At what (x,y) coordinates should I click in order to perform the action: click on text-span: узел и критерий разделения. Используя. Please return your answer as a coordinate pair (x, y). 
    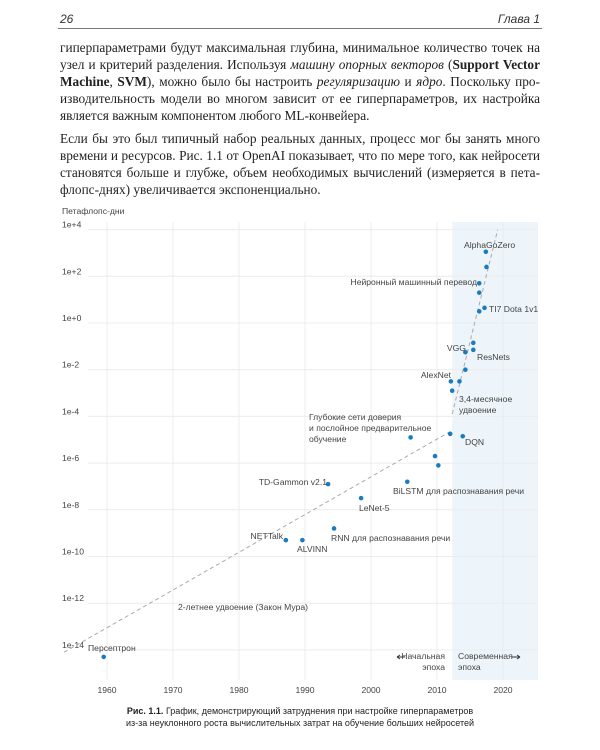
    Looking at the image, I should click on (175, 64).